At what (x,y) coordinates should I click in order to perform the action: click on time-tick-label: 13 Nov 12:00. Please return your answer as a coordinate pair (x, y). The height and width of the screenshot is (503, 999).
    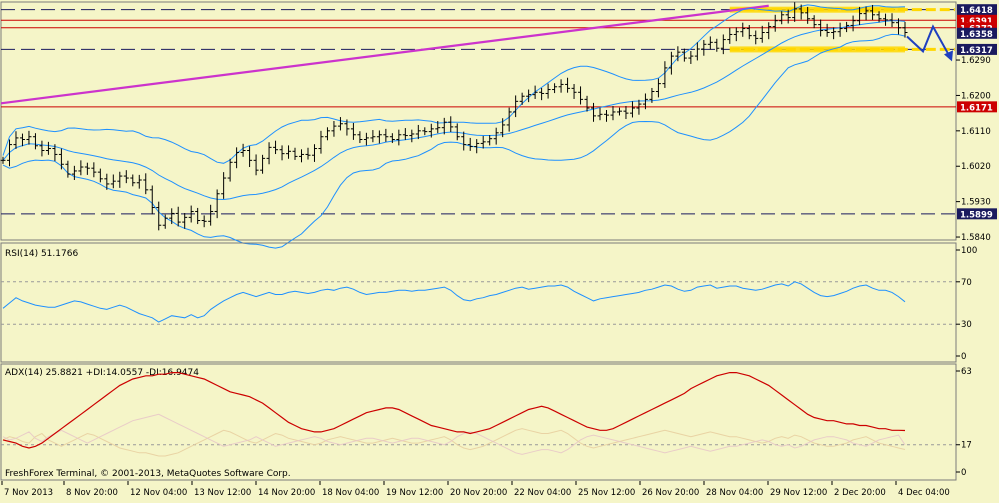
    Looking at the image, I should click on (222, 493).